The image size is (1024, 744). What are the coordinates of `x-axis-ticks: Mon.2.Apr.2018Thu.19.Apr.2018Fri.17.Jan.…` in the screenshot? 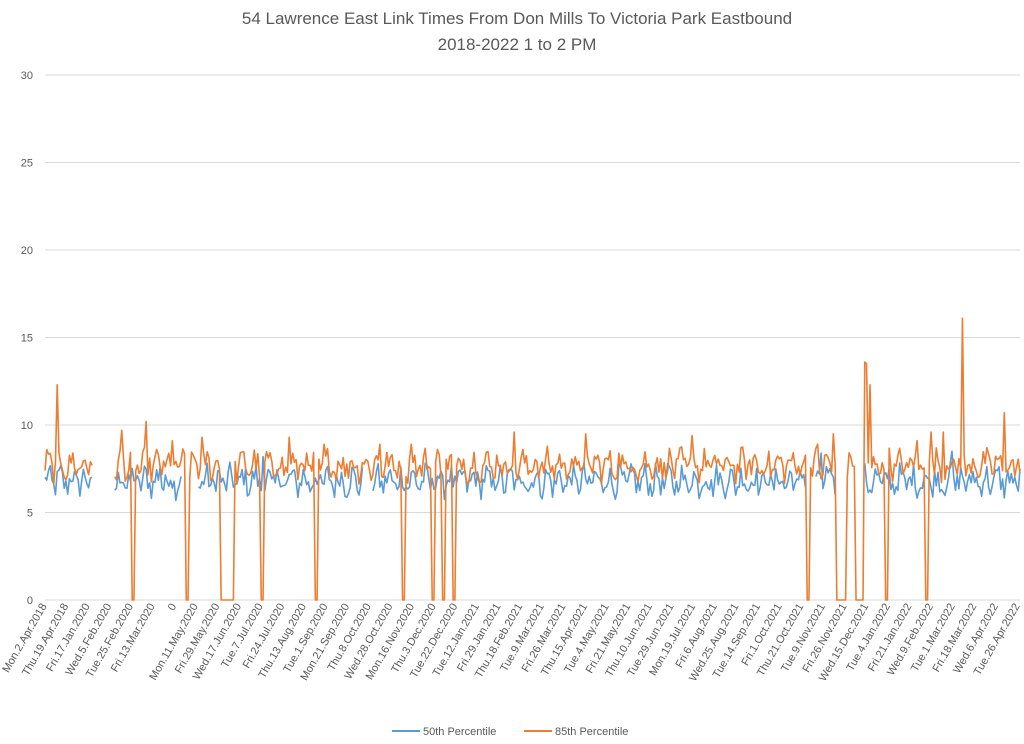 It's located at (511, 642).